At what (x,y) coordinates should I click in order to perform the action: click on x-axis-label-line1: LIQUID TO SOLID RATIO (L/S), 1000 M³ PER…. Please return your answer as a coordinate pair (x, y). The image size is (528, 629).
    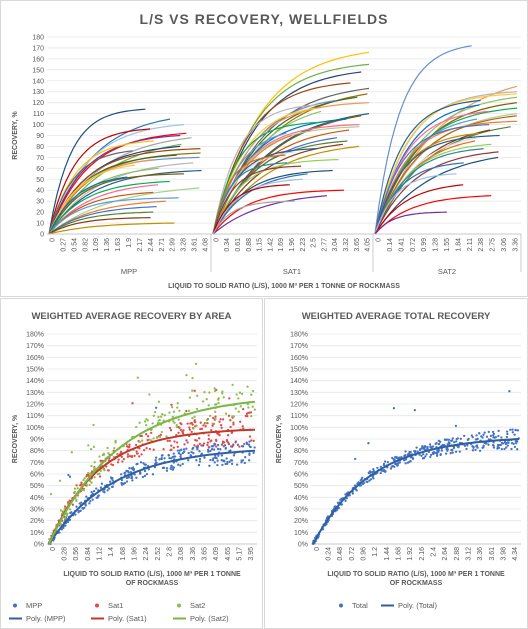
    Looking at the image, I should click on (152, 574).